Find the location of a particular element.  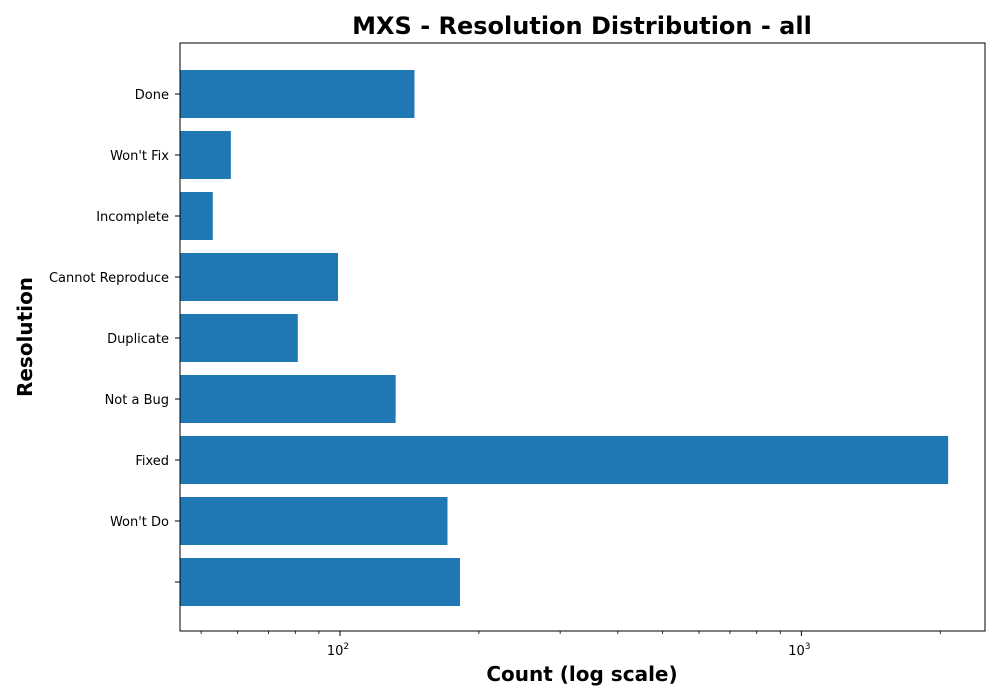

y-tick-label: Won't Fix is located at coordinates (139, 156).